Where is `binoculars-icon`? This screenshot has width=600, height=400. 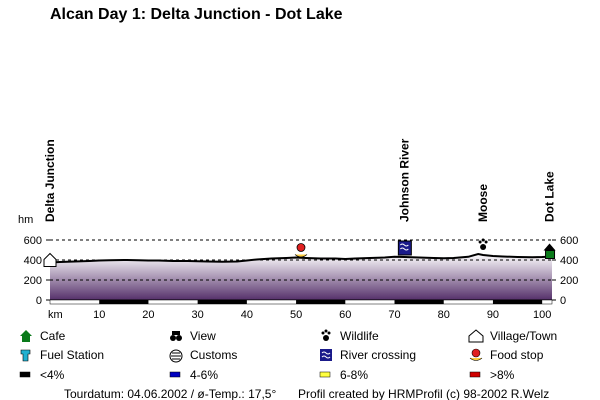
binoculars-icon is located at coordinates (176, 336).